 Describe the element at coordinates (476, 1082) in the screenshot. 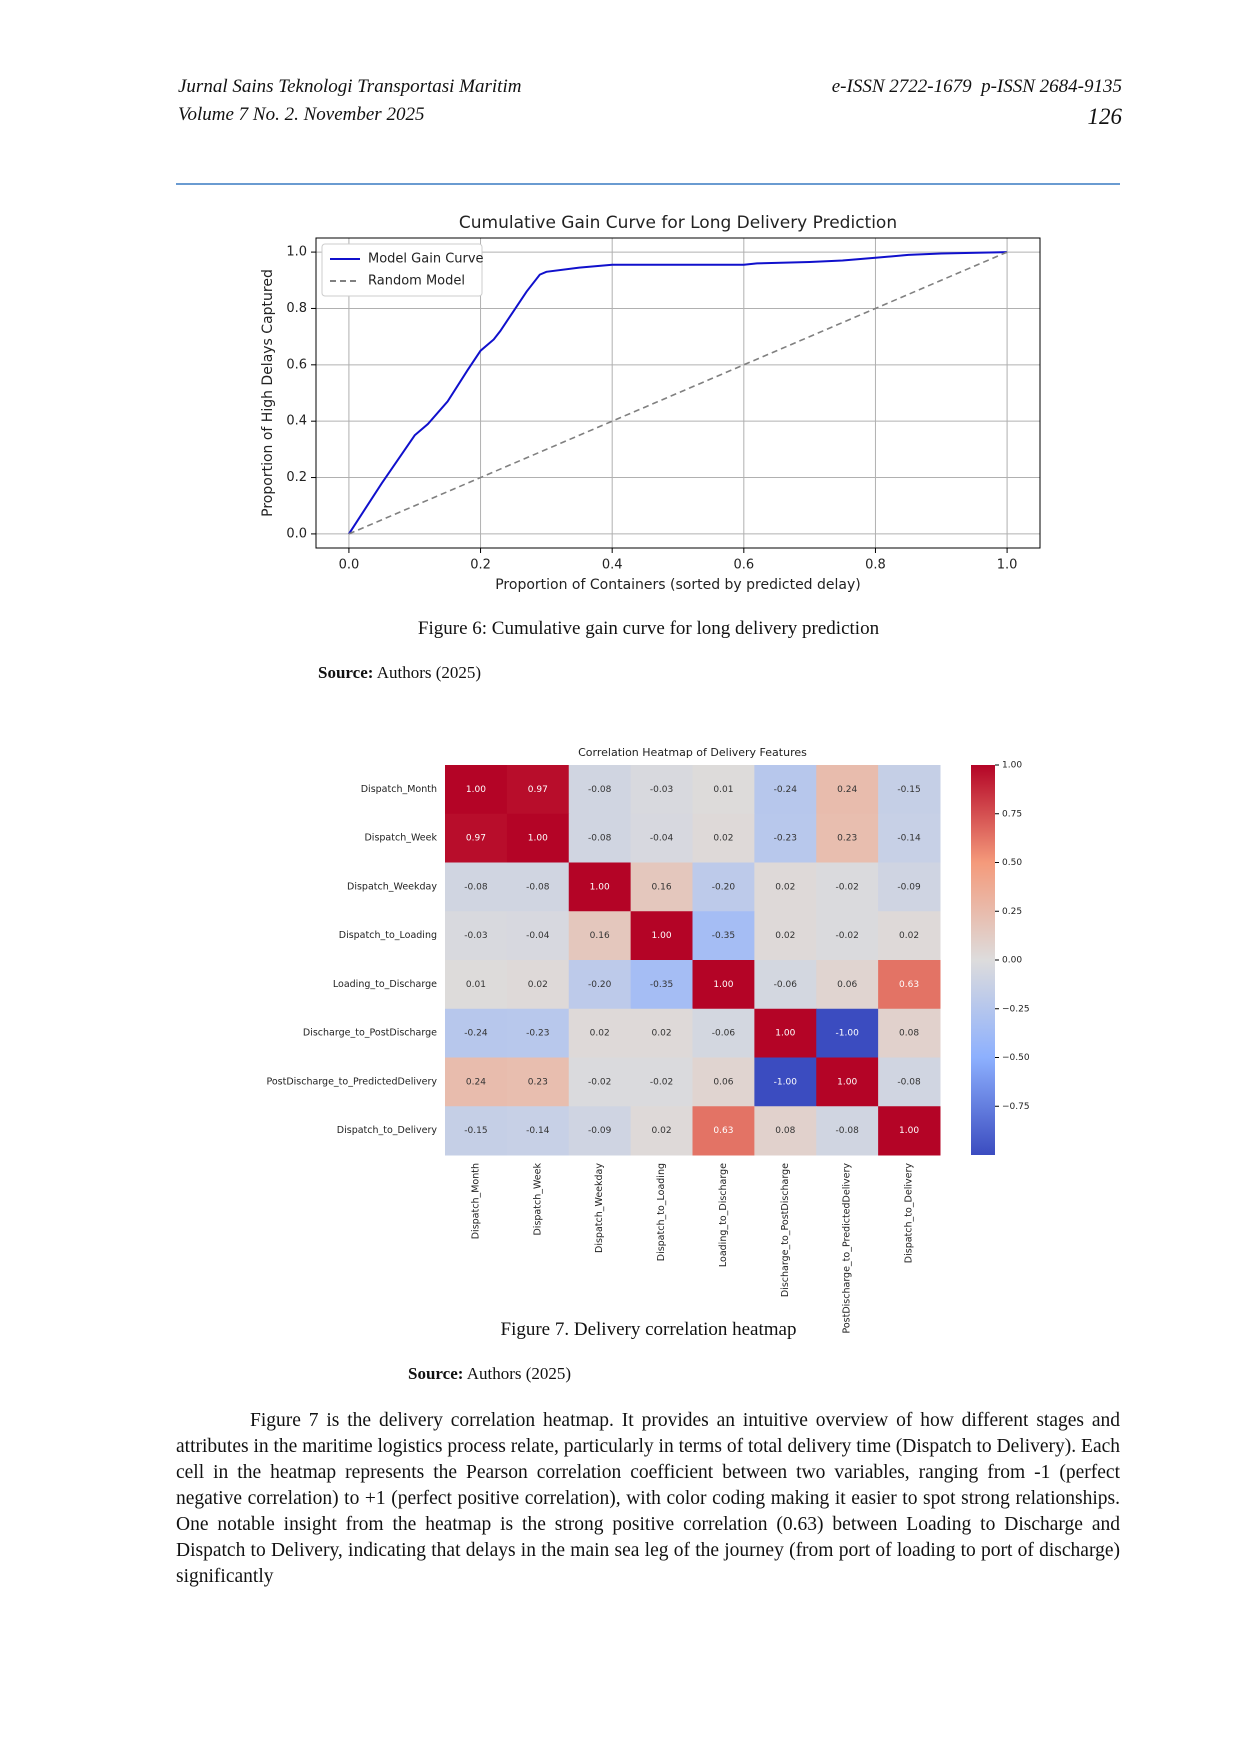

I see `cell-label: 0.24` at that location.